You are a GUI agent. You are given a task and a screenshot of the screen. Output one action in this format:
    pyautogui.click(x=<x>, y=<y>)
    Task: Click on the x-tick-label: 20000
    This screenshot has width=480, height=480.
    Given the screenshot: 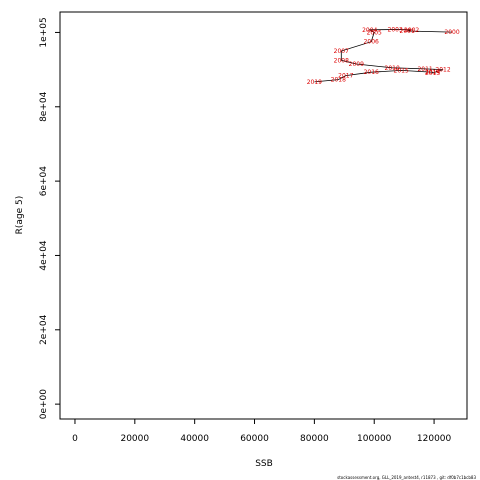 What is the action you would take?
    pyautogui.click(x=134, y=439)
    